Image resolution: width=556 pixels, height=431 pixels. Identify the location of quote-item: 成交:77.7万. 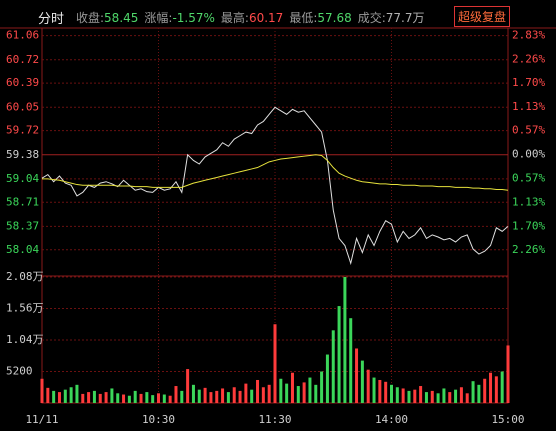
(391, 18).